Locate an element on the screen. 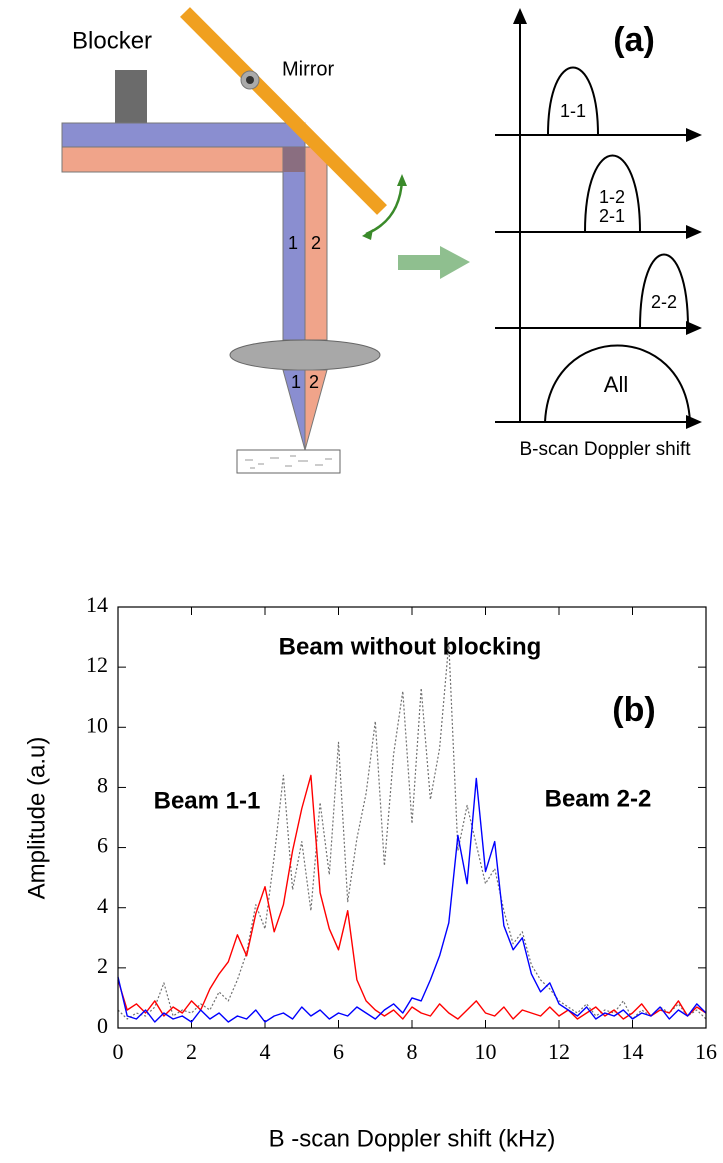 This screenshot has height=1163, width=723. panel-label: (b) is located at coordinates (633, 710).